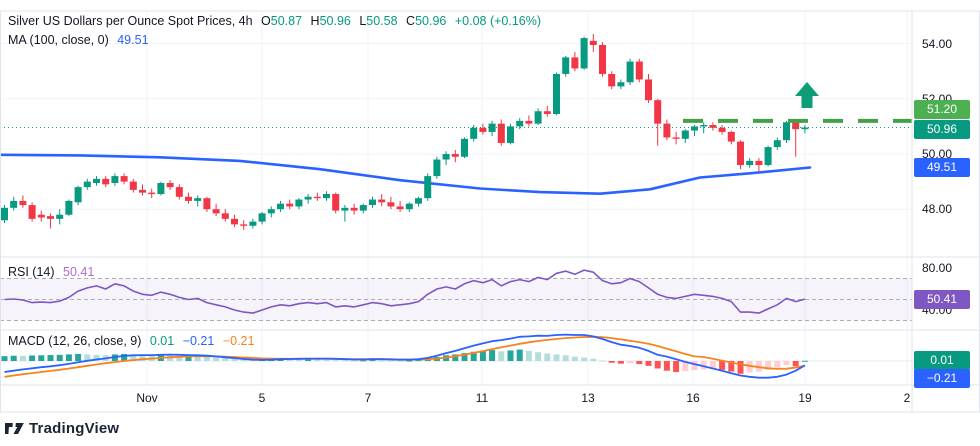  Describe the element at coordinates (363, 21) in the screenshot. I see `low-label: L` at that location.